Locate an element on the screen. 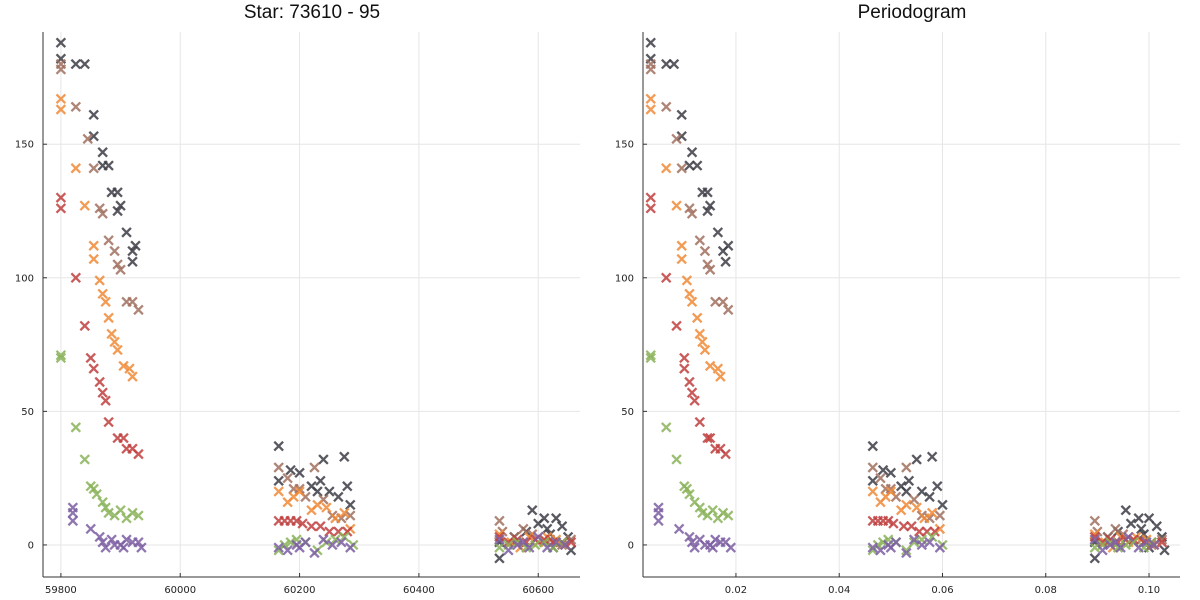 The width and height of the screenshot is (1200, 600). x-tick-label: 60200 is located at coordinates (300, 590).